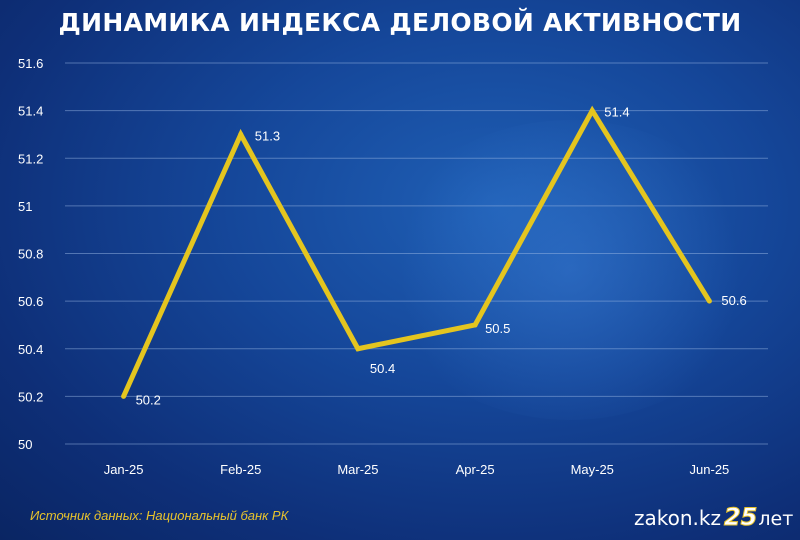  I want to click on zakon-logo: zakon.kz 25 лет, so click(714, 517).